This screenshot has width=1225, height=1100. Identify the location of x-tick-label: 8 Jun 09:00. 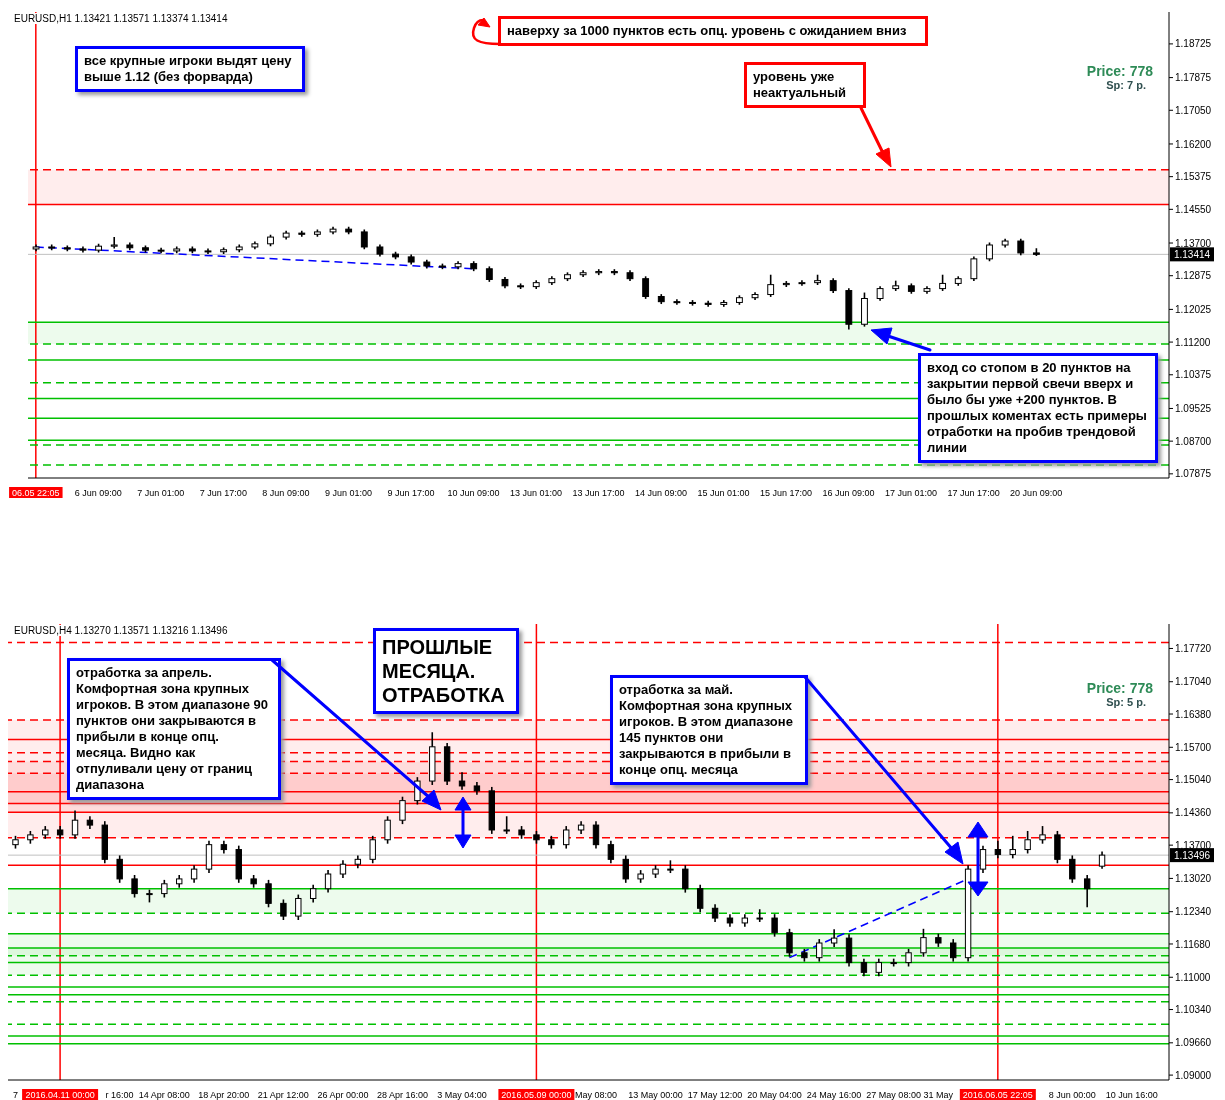
(286, 493).